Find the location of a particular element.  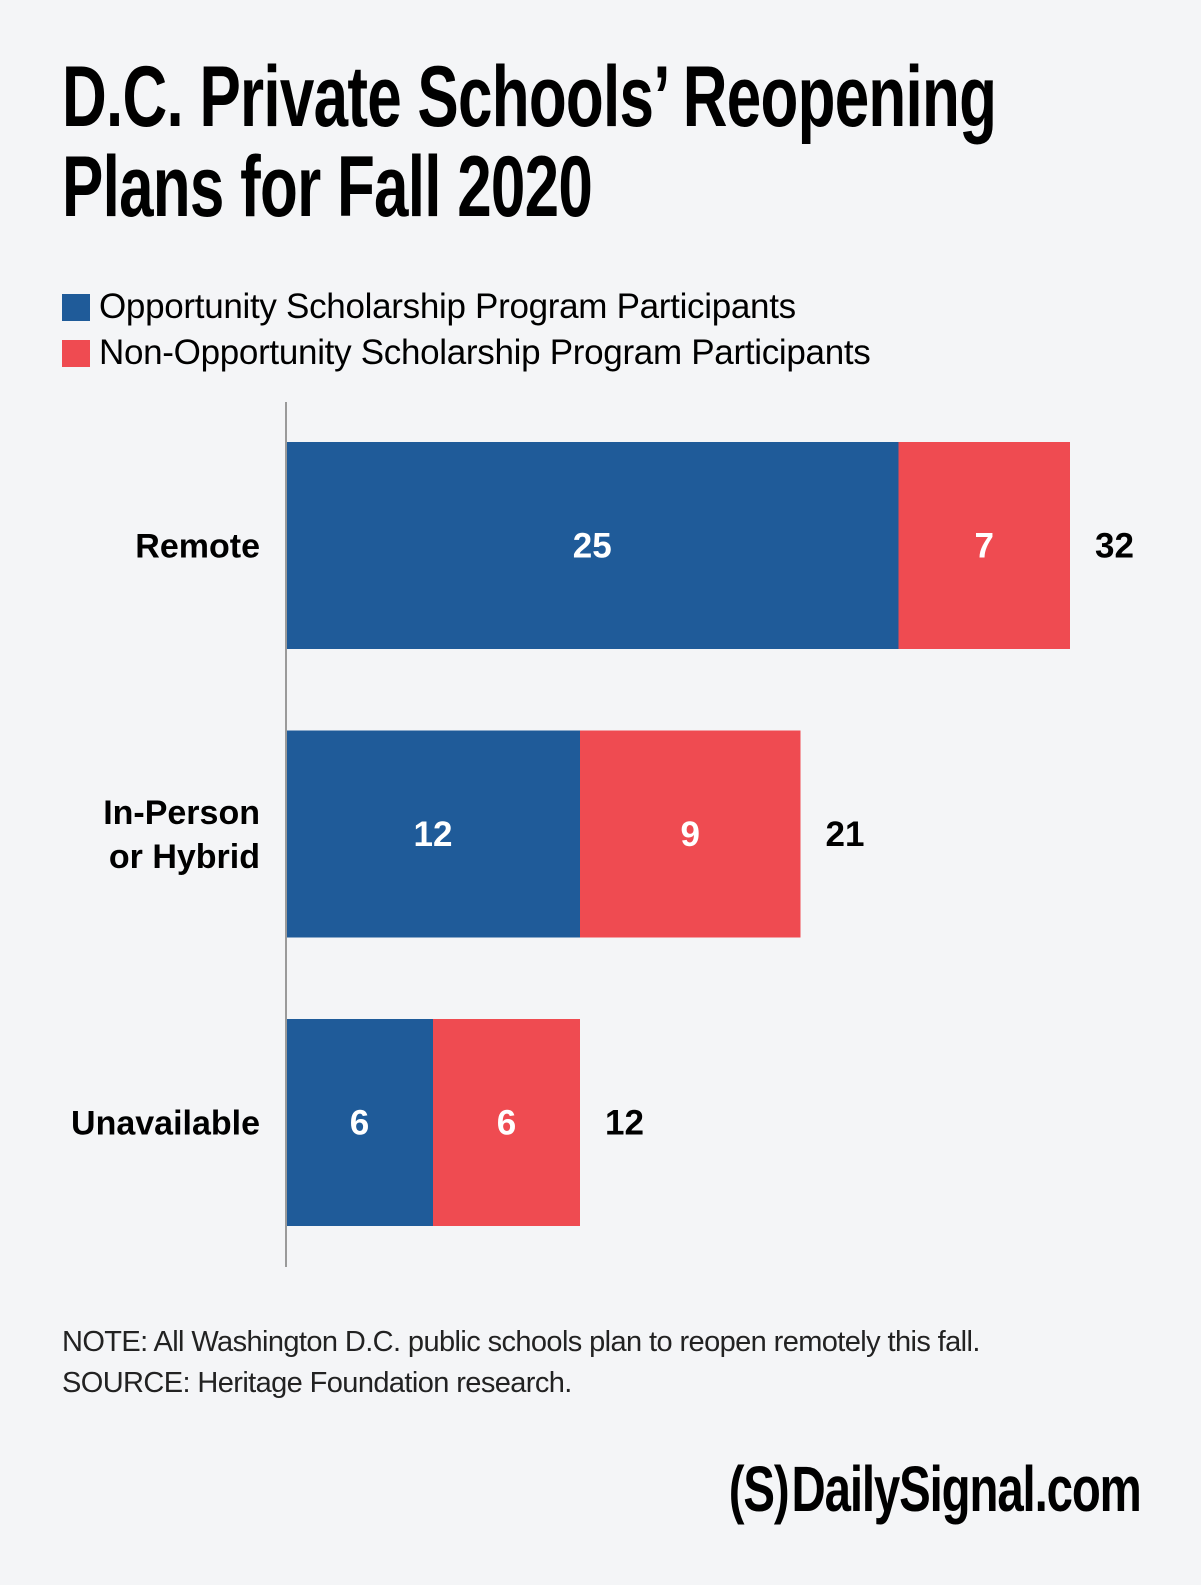

bar-value-label: 12 is located at coordinates (433, 834).